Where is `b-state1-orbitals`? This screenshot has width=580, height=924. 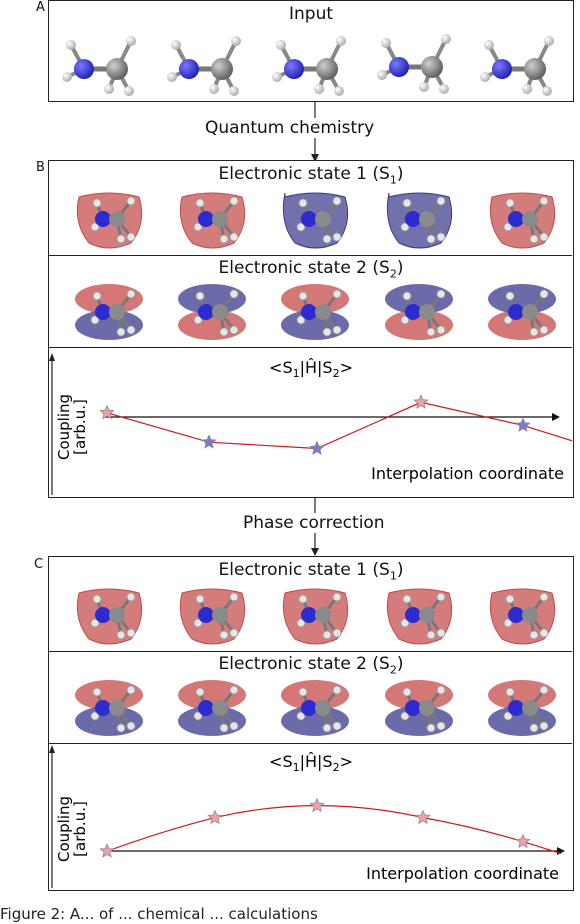 b-state1-orbitals is located at coordinates (316, 220).